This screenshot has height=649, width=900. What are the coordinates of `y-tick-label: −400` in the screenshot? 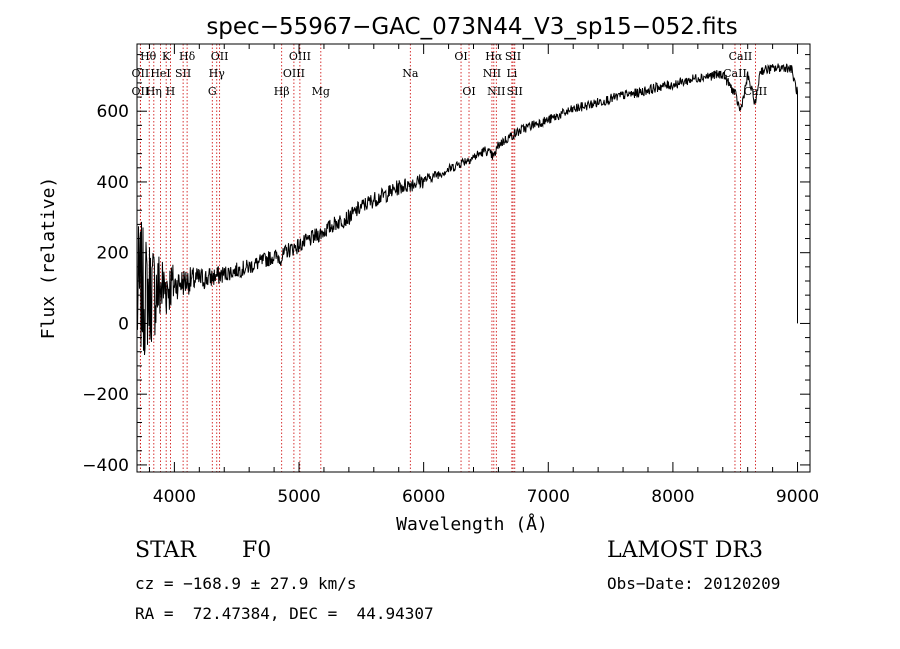 It's located at (105, 466).